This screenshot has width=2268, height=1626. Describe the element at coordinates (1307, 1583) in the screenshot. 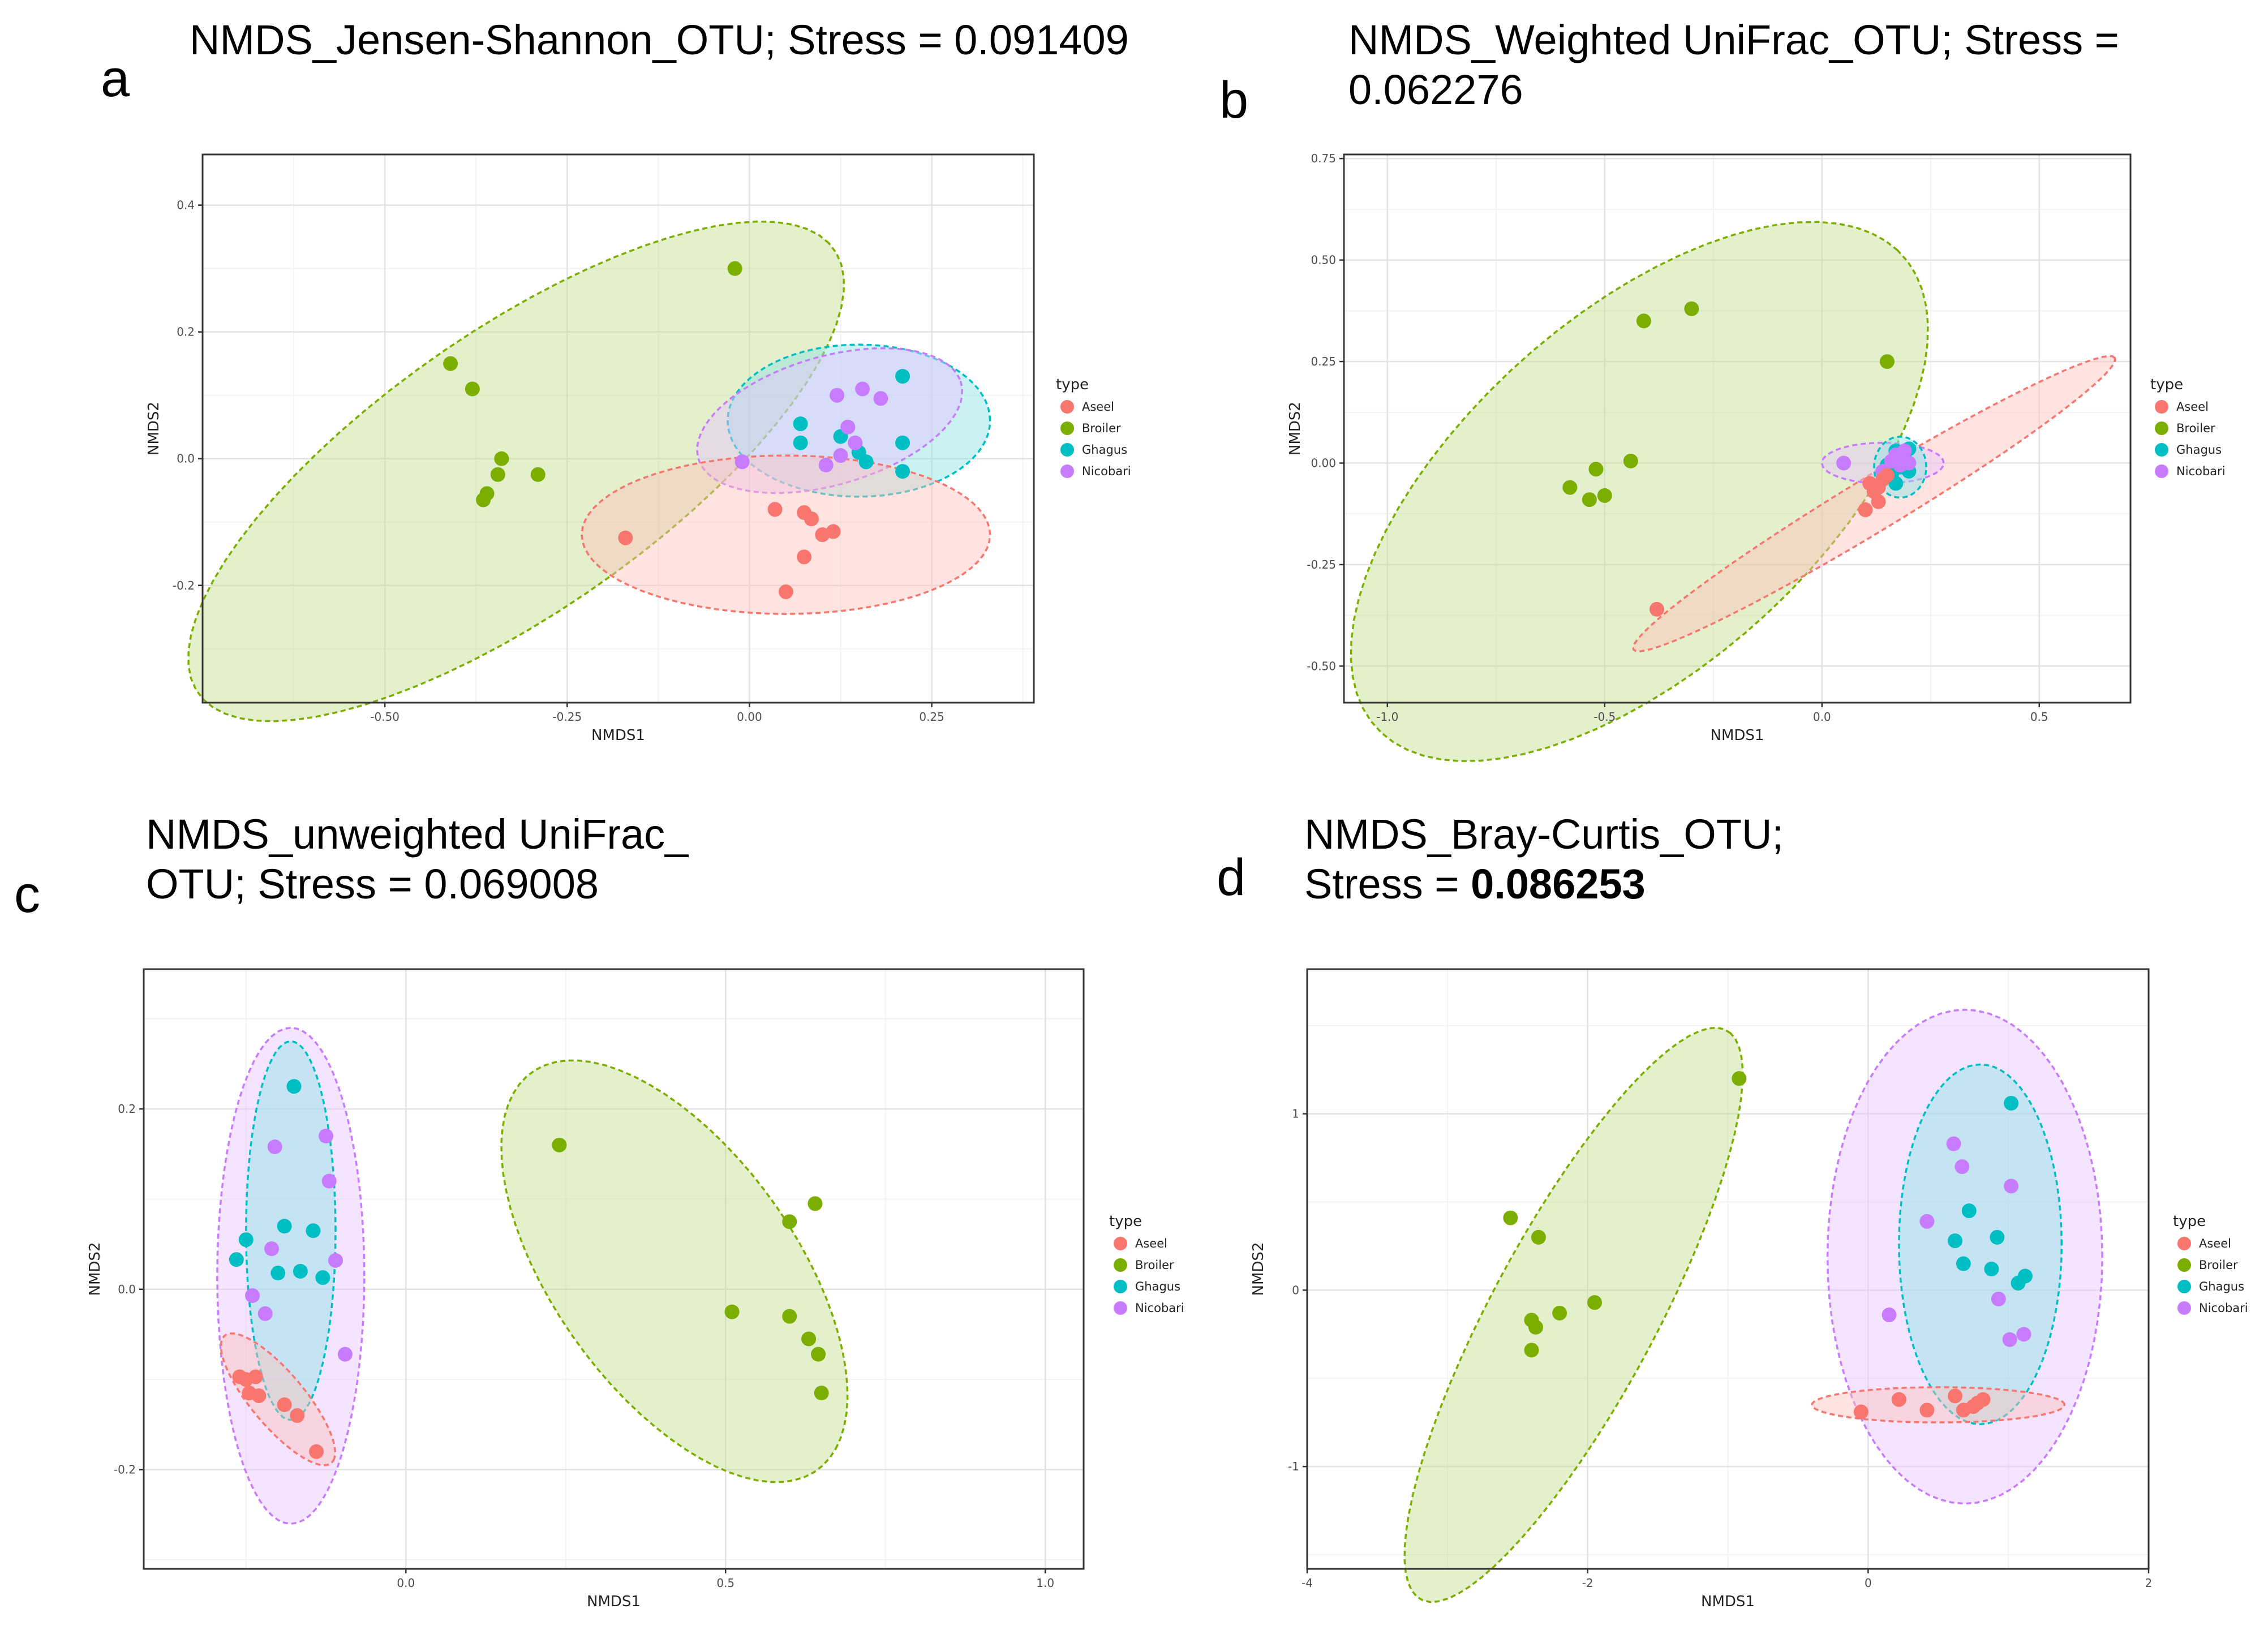

I see `x-tick-label: -4` at that location.